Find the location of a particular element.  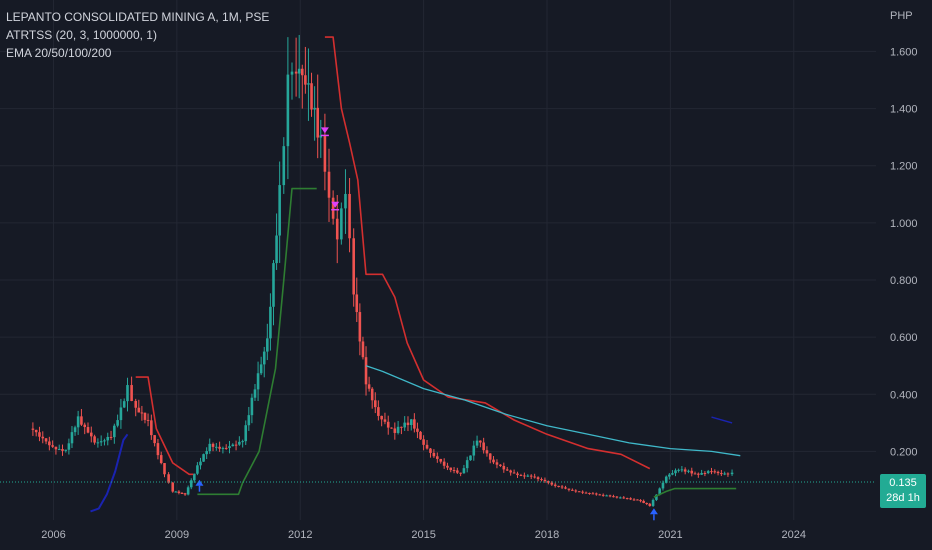

sell-arrow-icon is located at coordinates (324, 130).